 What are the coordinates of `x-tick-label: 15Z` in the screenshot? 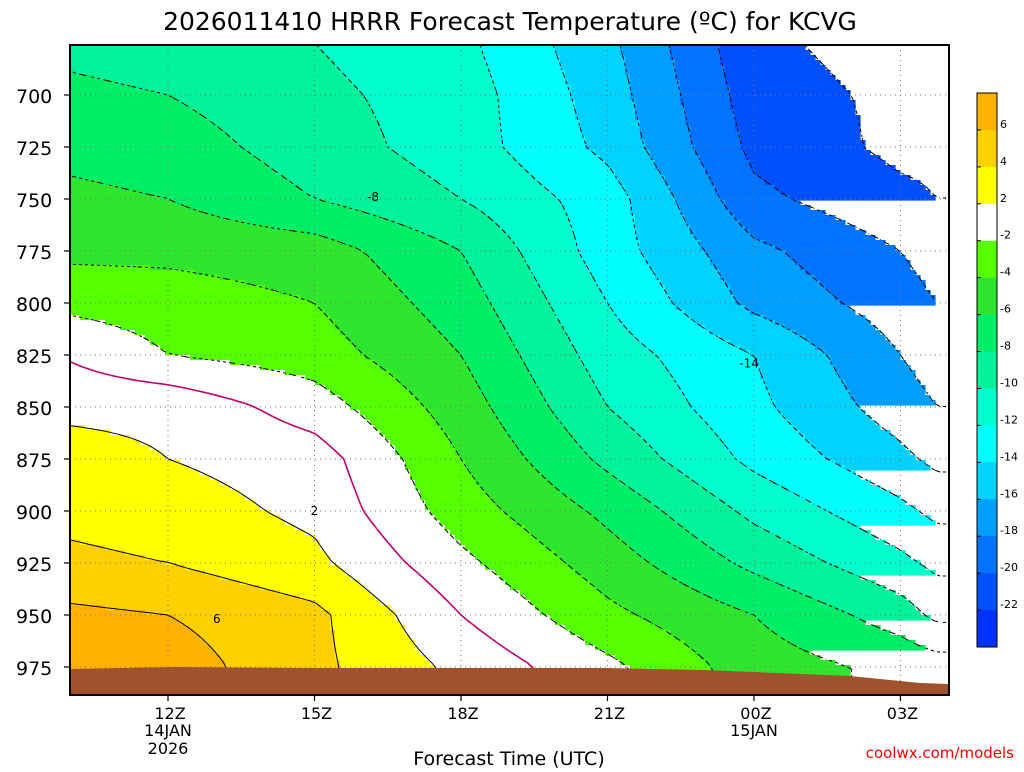 It's located at (316, 713).